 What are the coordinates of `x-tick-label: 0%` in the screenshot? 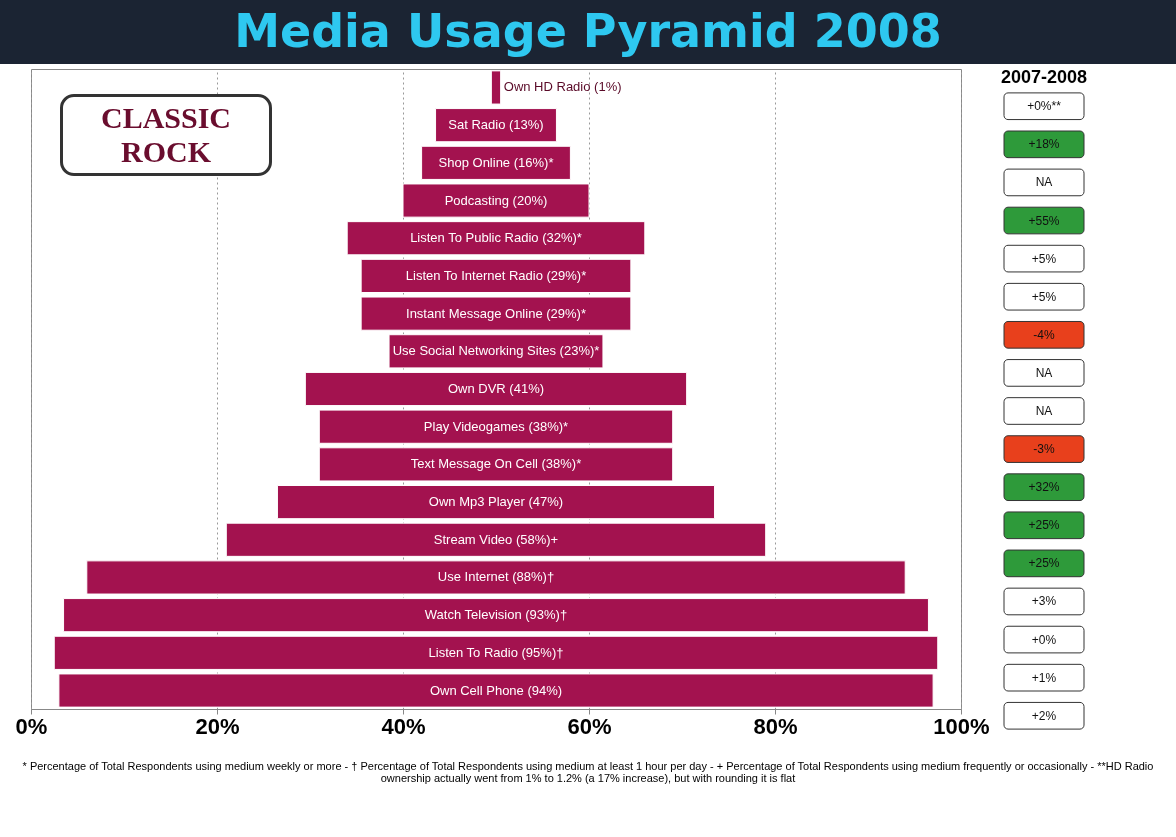 It's located at (31, 726).